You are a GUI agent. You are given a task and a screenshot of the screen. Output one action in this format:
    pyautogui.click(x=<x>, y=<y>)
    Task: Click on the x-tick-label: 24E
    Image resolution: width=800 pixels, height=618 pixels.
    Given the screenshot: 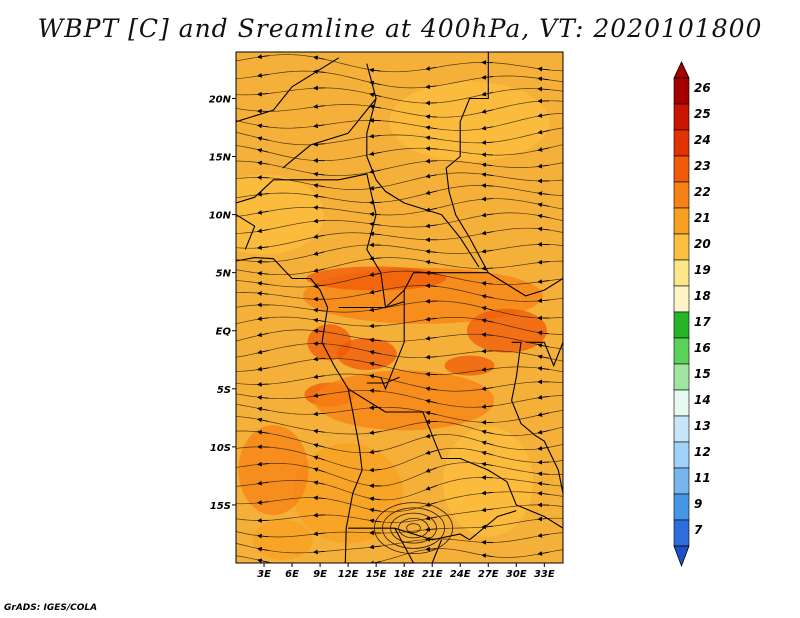 What is the action you would take?
    pyautogui.click(x=460, y=574)
    